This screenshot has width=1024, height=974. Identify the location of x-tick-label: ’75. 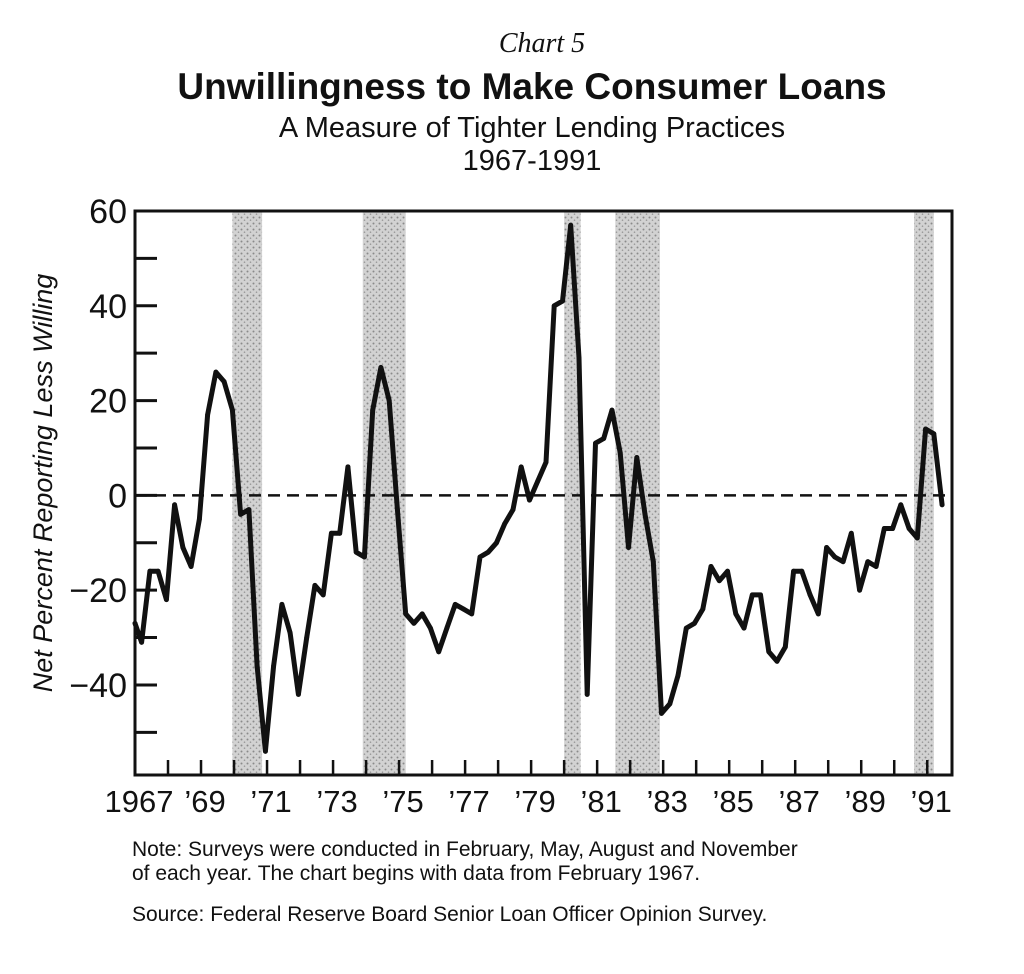
(402, 801).